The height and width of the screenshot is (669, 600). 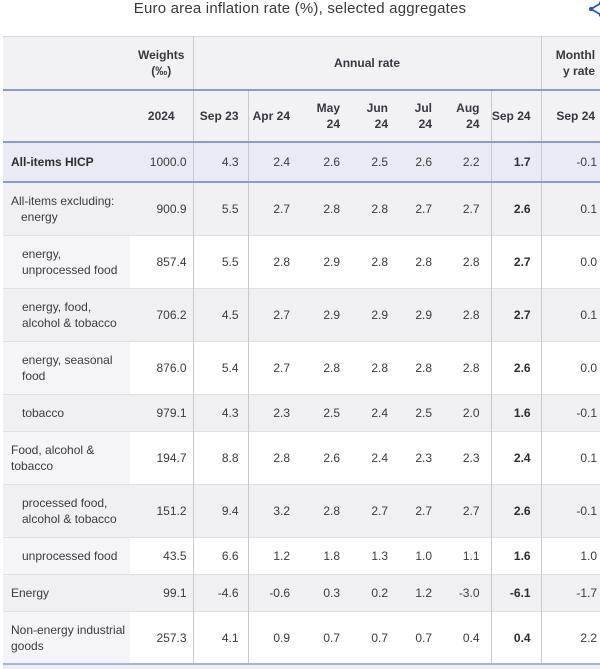 I want to click on annual-aug24-cell: 1.1, so click(x=467, y=556).